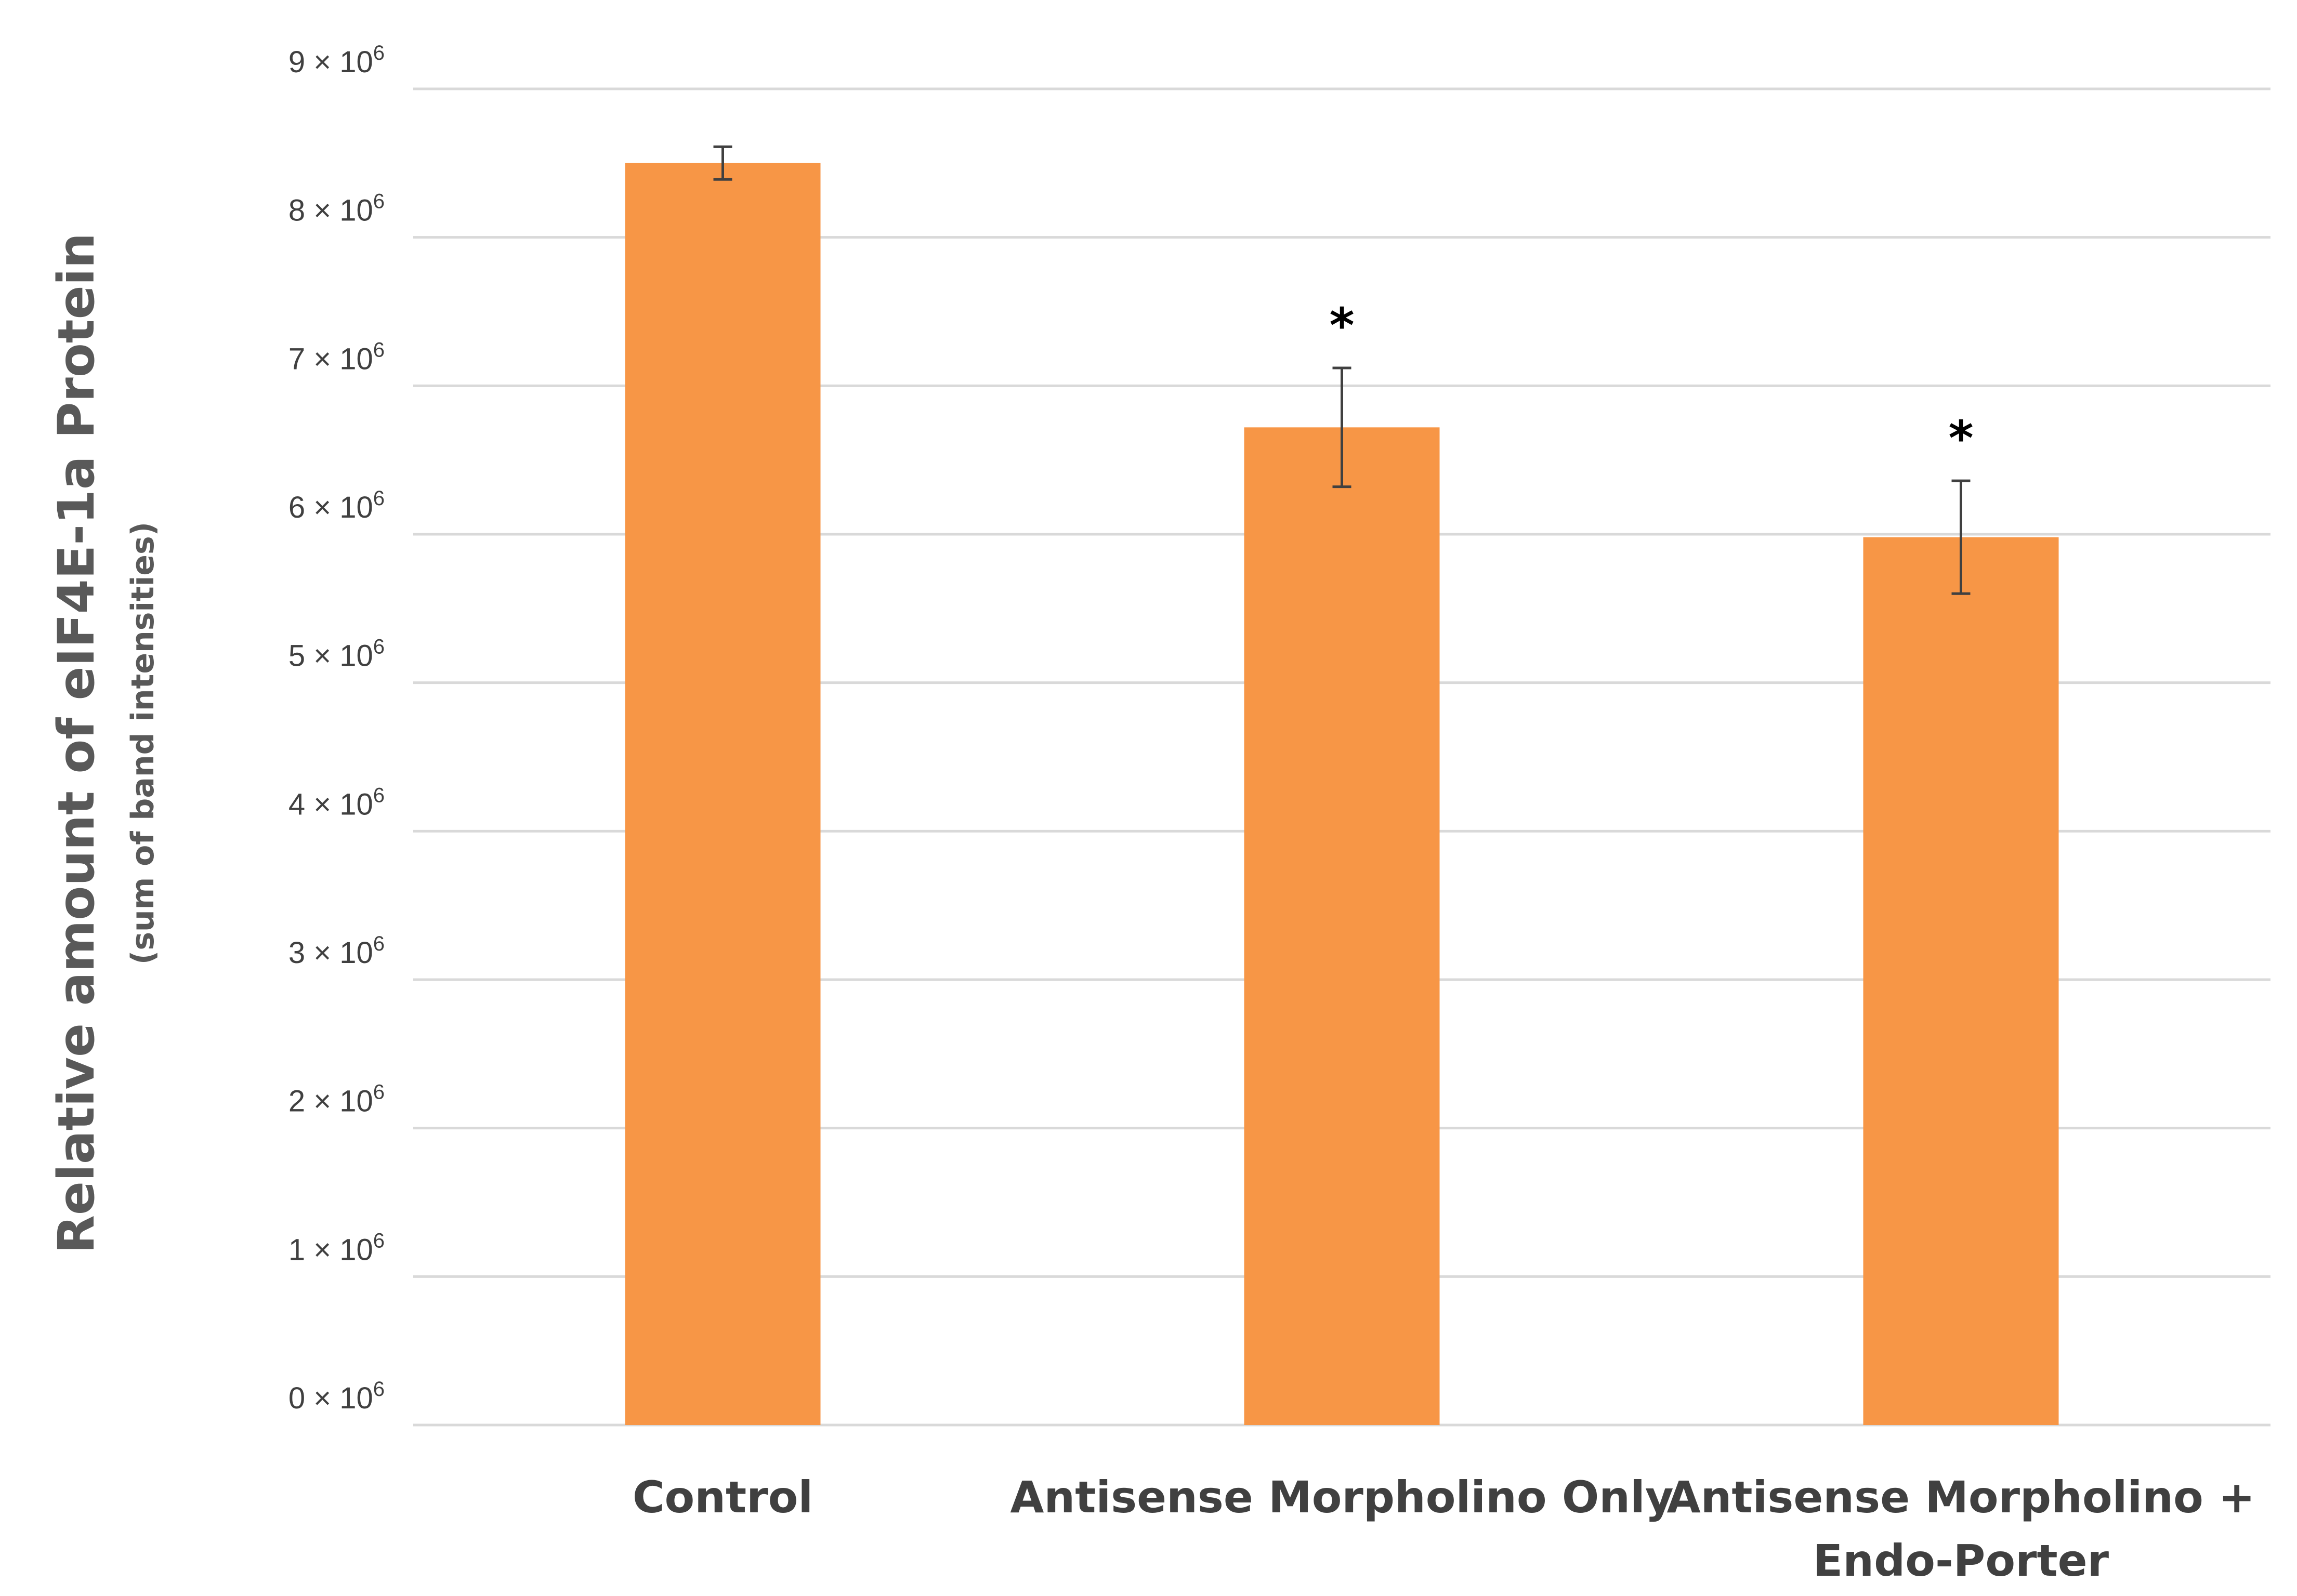  What do you see at coordinates (336, 357) in the screenshot?
I see `y-tick-label: 7 × 10⁶` at bounding box center [336, 357].